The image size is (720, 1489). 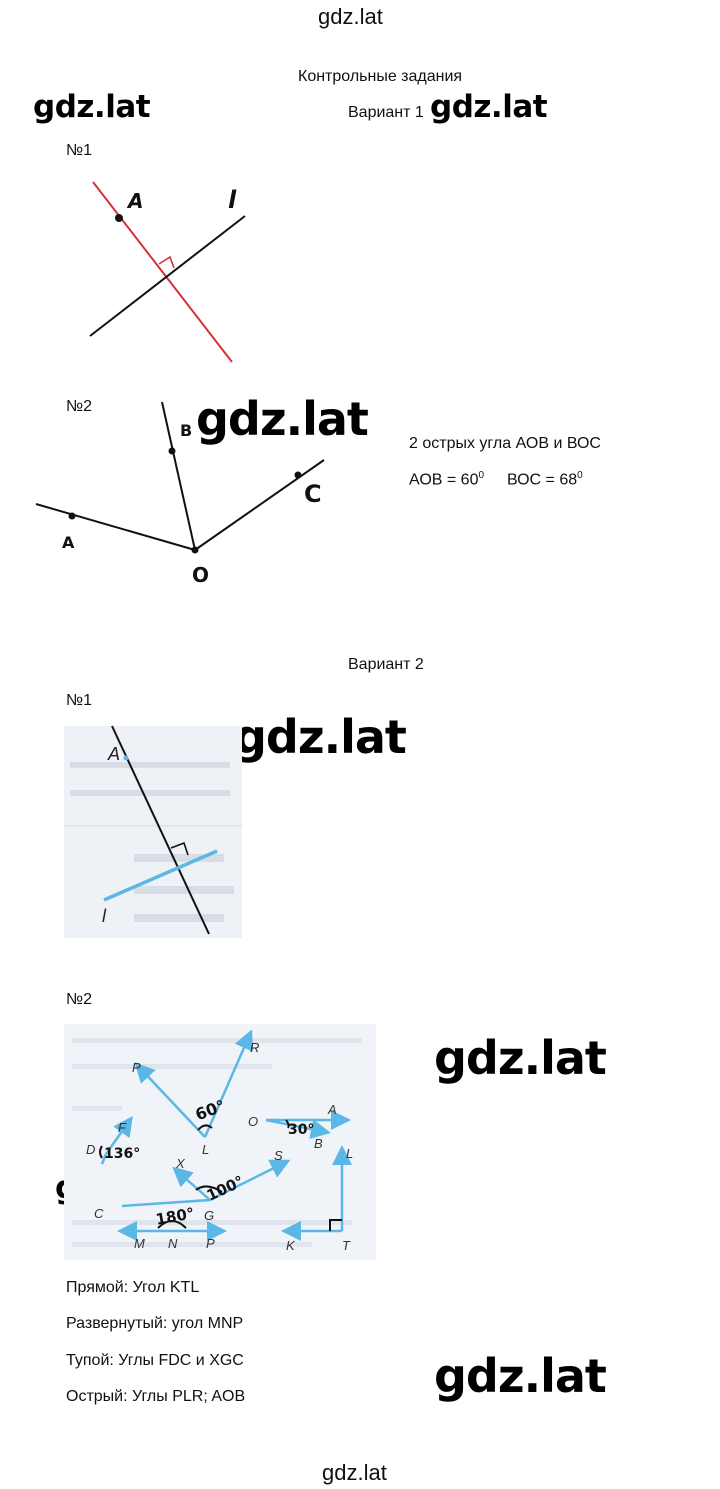 I want to click on boc-value: ВОС = 68, so click(x=542, y=480).